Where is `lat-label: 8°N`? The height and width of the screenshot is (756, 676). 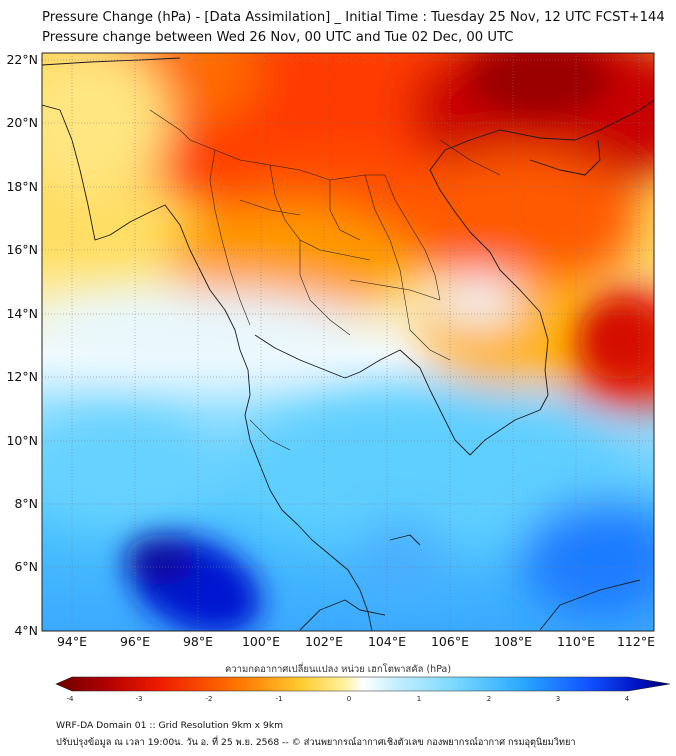
lat-label: 8°N is located at coordinates (26, 503).